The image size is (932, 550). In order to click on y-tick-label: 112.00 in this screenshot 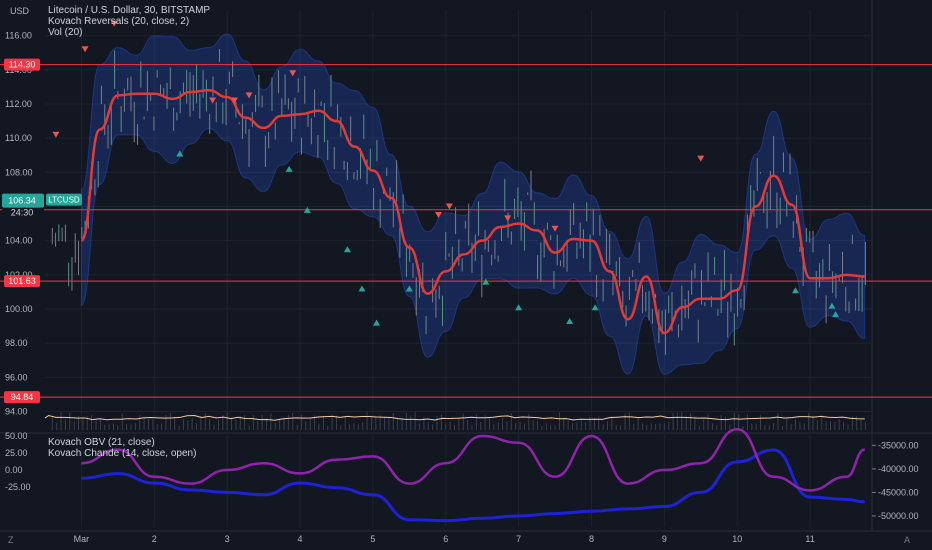, I will do `click(18, 104)`.